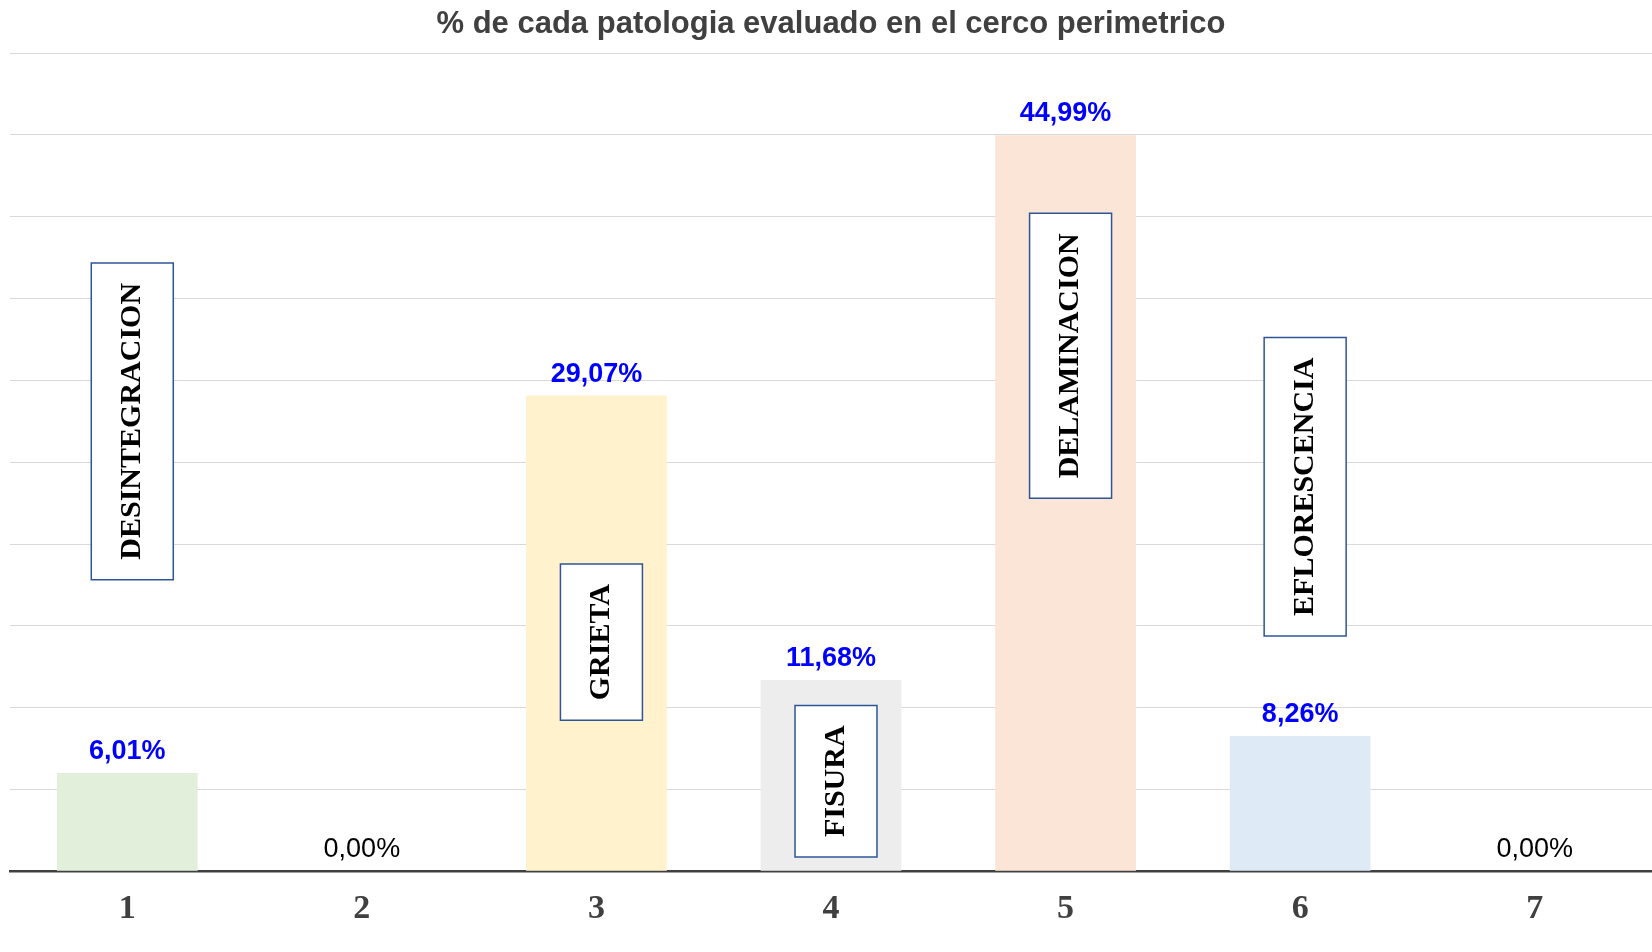 The width and height of the screenshot is (1652, 952). Describe the element at coordinates (1066, 907) in the screenshot. I see `x-tick-label: 5` at that location.